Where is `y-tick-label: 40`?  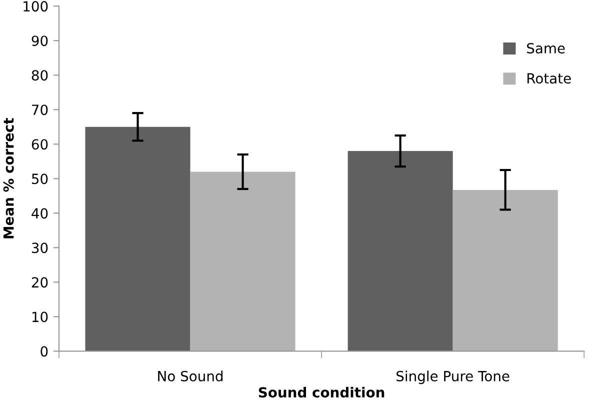 y-tick-label: 40 is located at coordinates (40, 213).